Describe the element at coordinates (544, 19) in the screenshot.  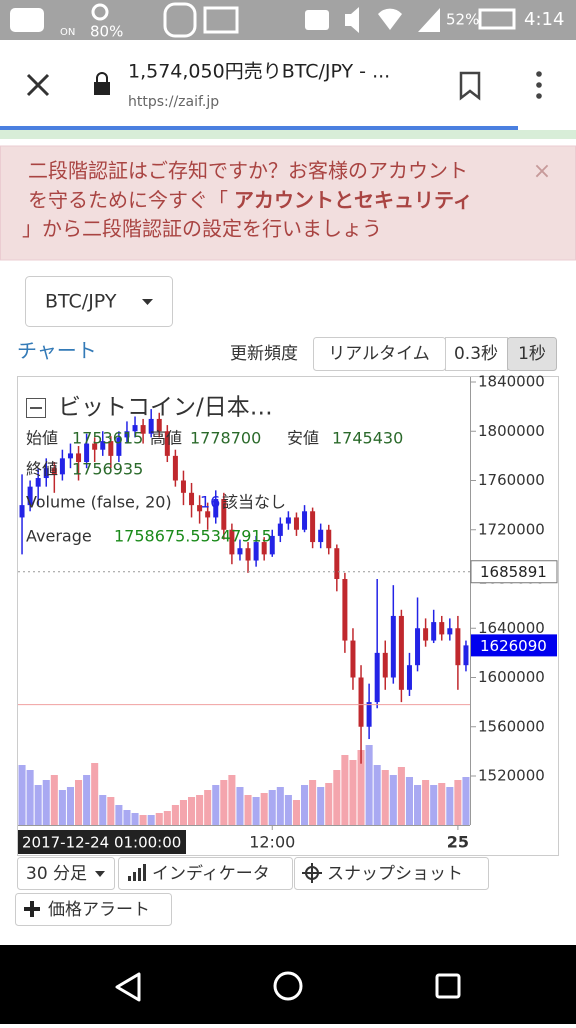
I see `status-text: 4:14` at that location.